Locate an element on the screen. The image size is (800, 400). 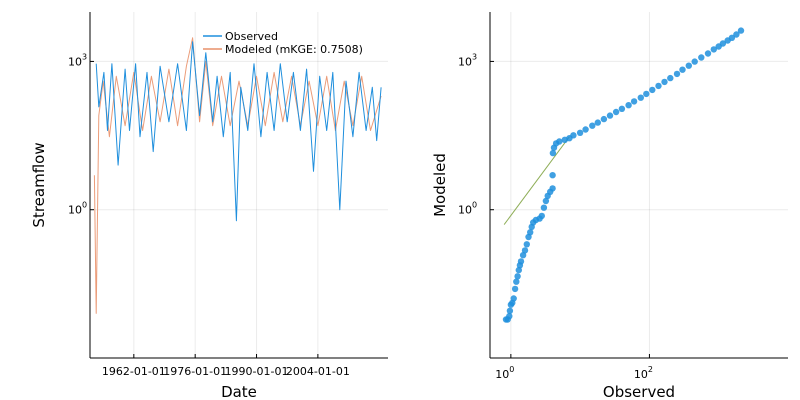
hydrograph-x-axis-label: Date is located at coordinates (239, 391).